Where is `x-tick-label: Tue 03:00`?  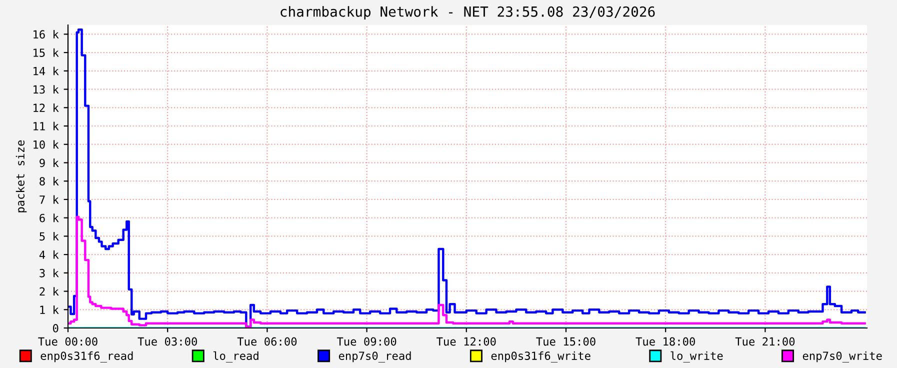 x-tick-label: Tue 03:00 is located at coordinates (167, 341).